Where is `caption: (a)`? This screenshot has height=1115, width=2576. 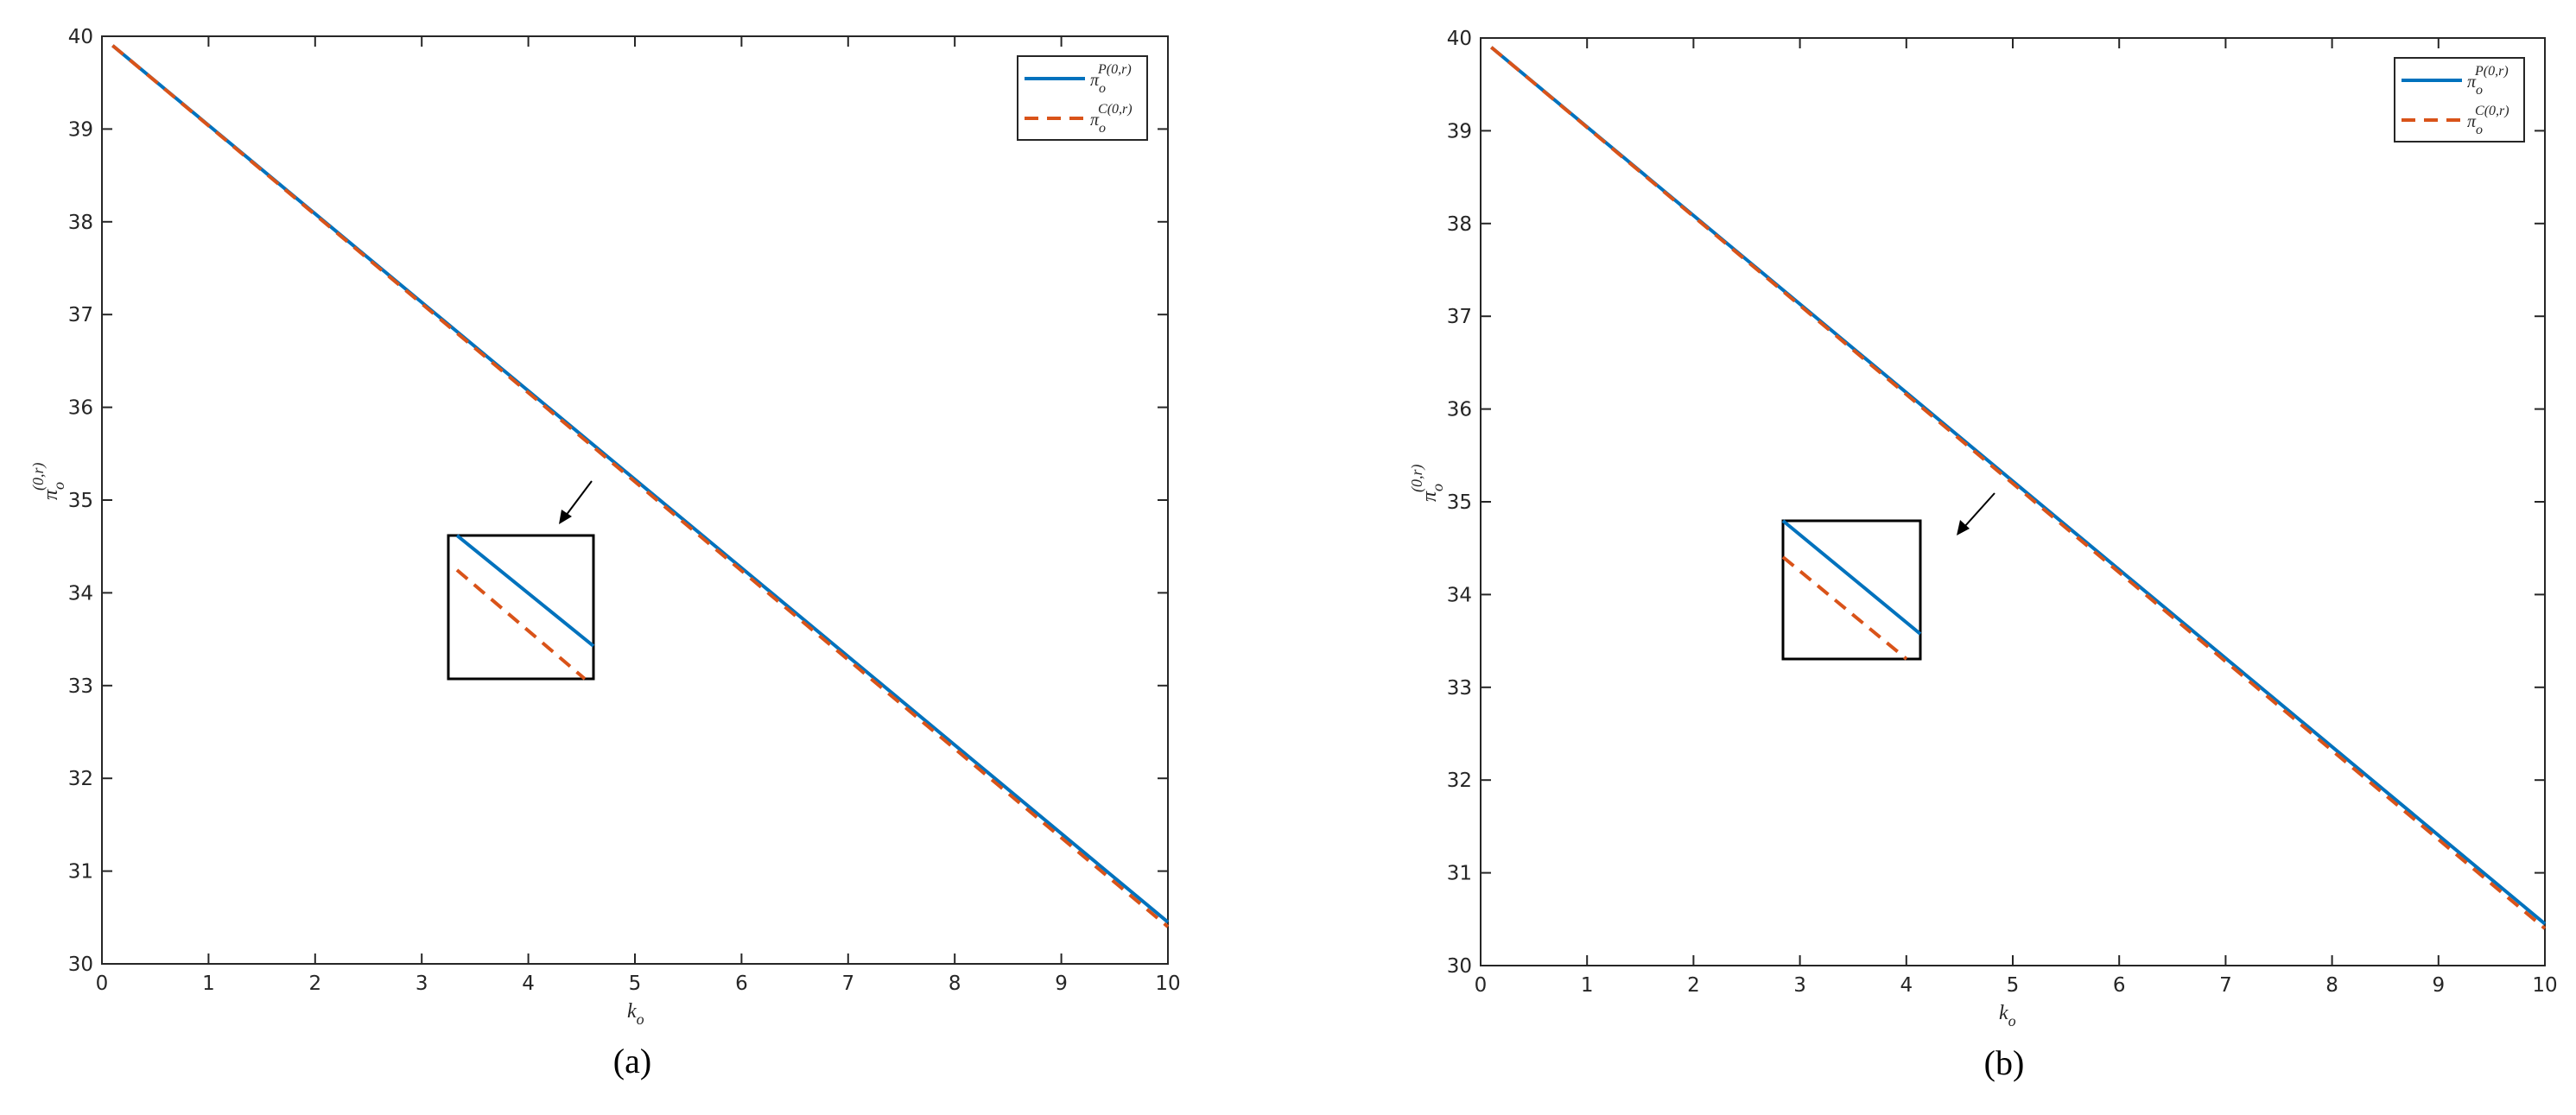
caption: (a) is located at coordinates (632, 1061).